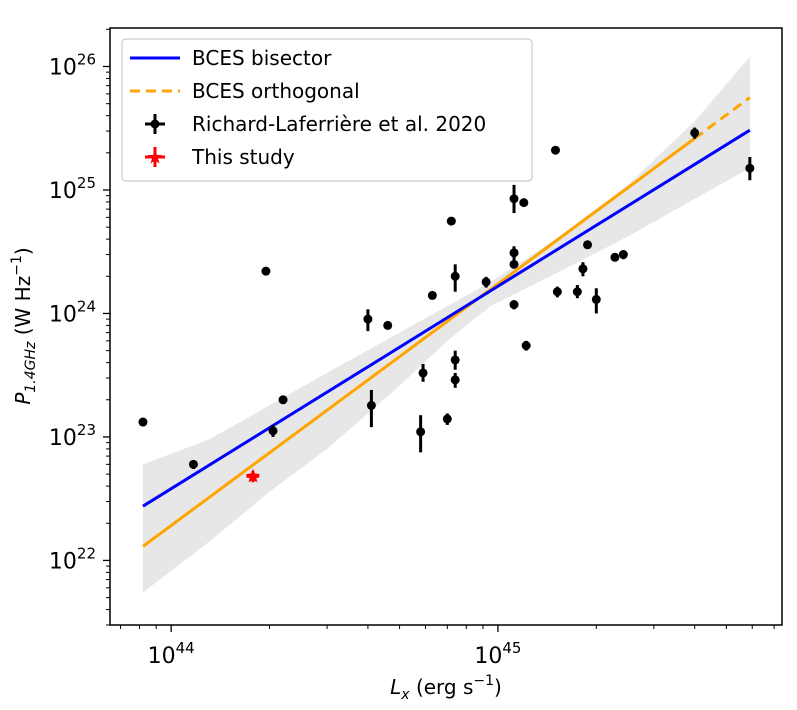  I want to click on x-axis-label: Lx (erg s−1), so click(446, 688).